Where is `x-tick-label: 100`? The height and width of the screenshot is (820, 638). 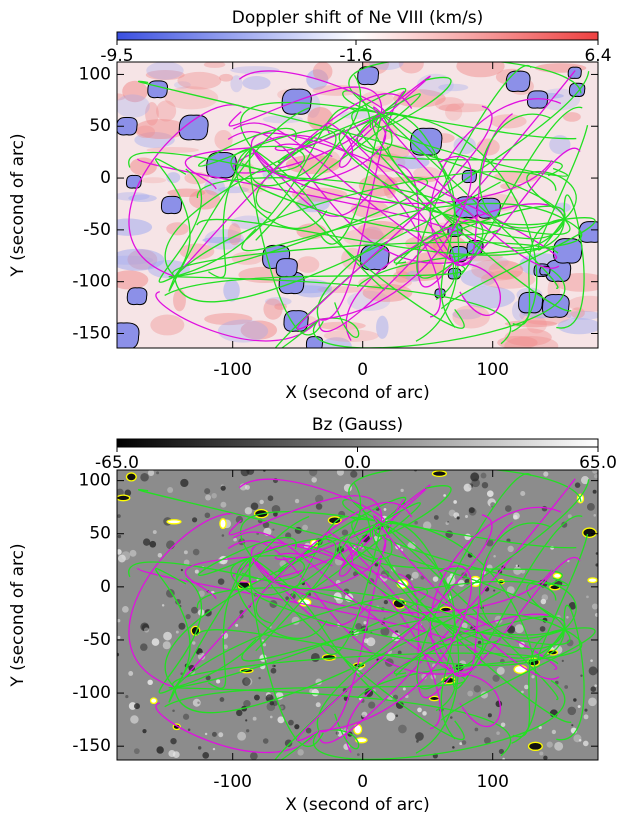 x-tick-label: 100 is located at coordinates (492, 370).